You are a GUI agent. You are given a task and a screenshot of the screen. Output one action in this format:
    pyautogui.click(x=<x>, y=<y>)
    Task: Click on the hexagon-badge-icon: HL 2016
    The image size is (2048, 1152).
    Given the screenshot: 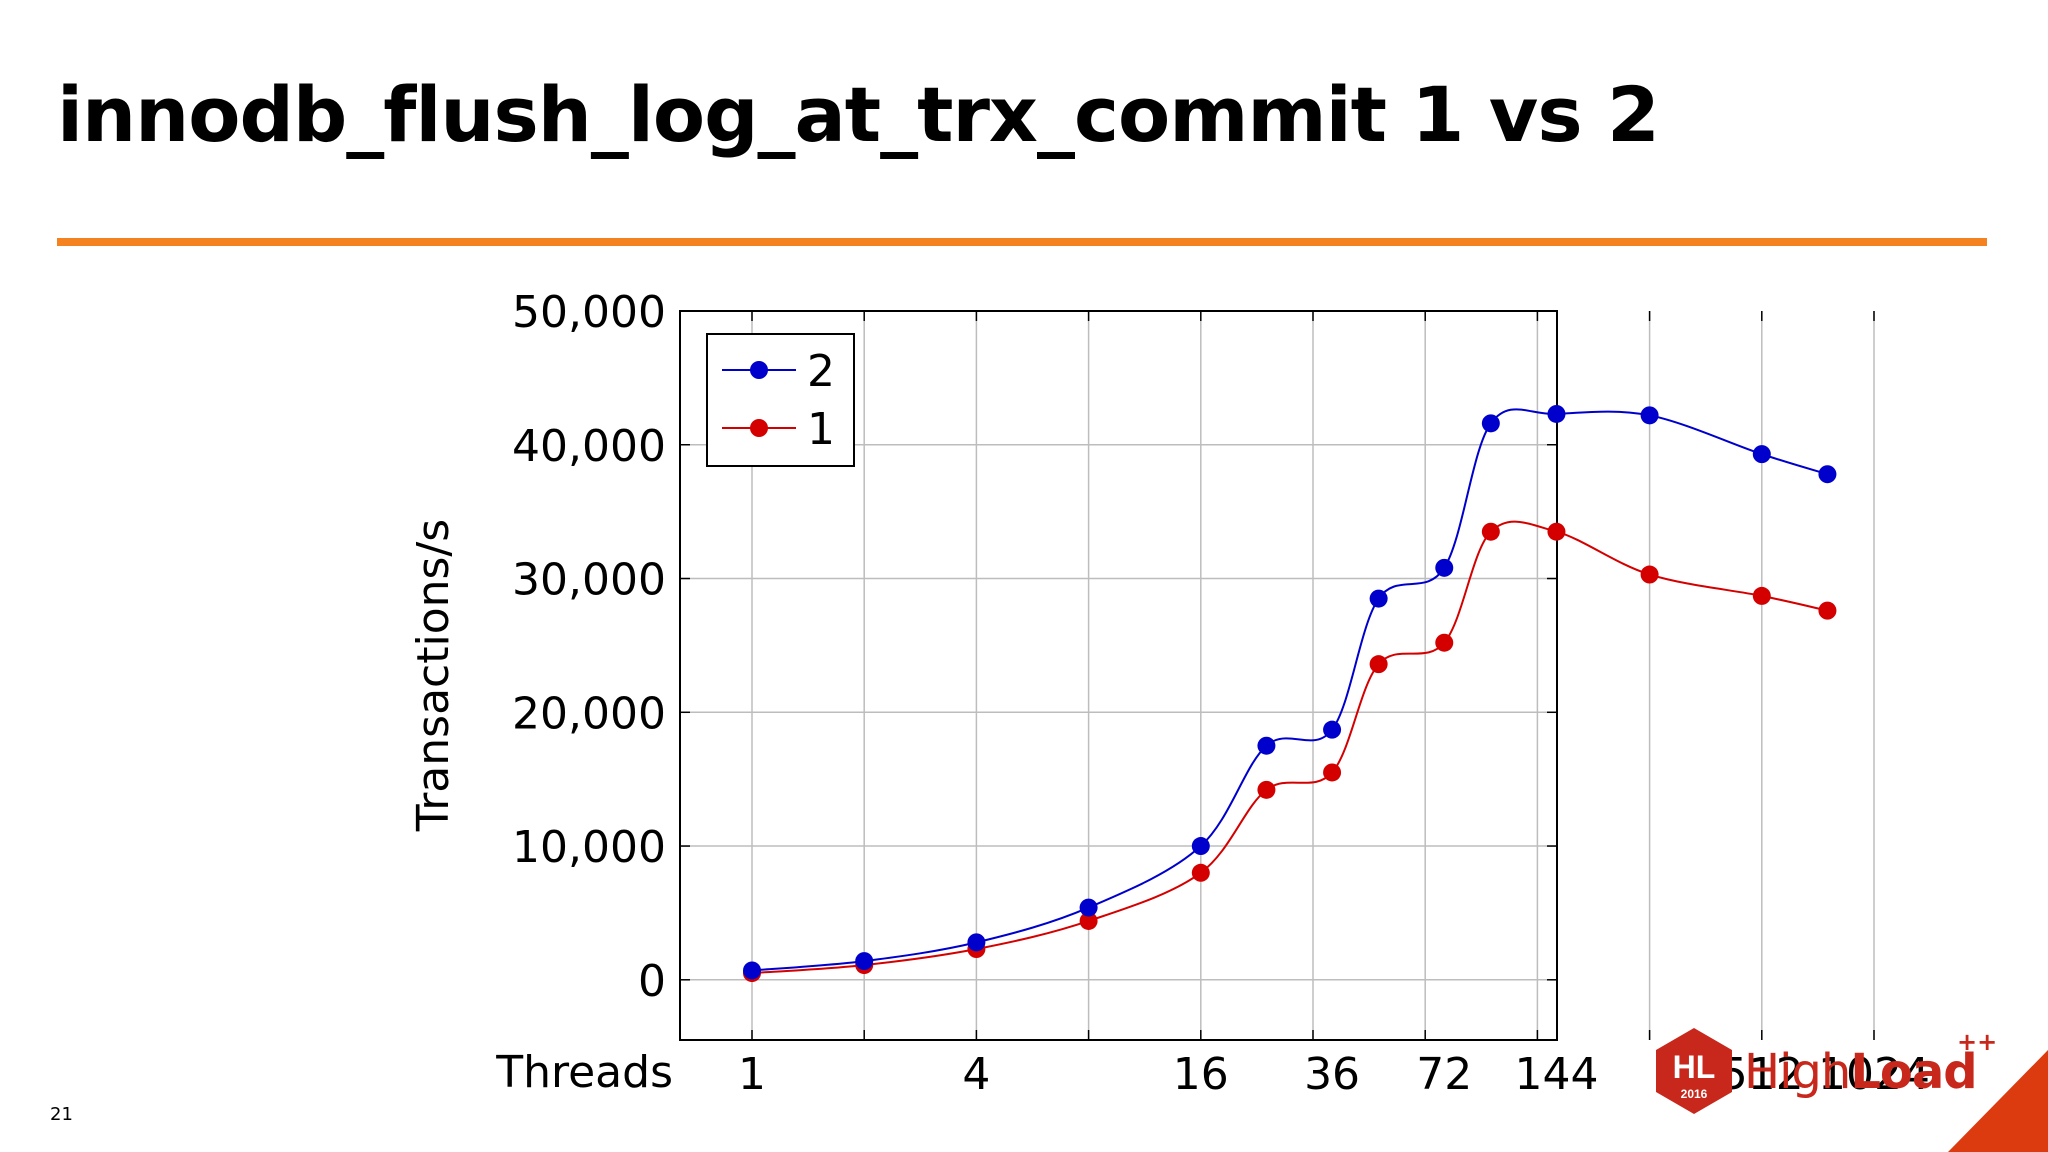 What is the action you would take?
    pyautogui.click(x=1694, y=1071)
    